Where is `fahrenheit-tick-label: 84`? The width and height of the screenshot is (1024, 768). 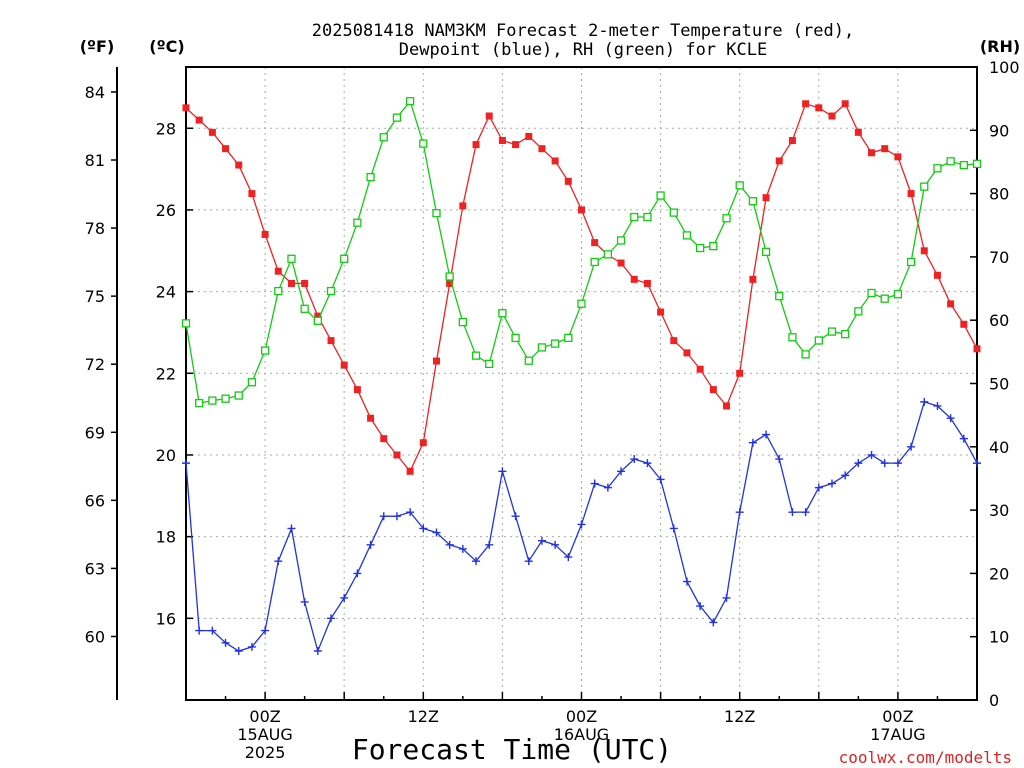
fahrenheit-tick-label: 84 is located at coordinates (95, 92).